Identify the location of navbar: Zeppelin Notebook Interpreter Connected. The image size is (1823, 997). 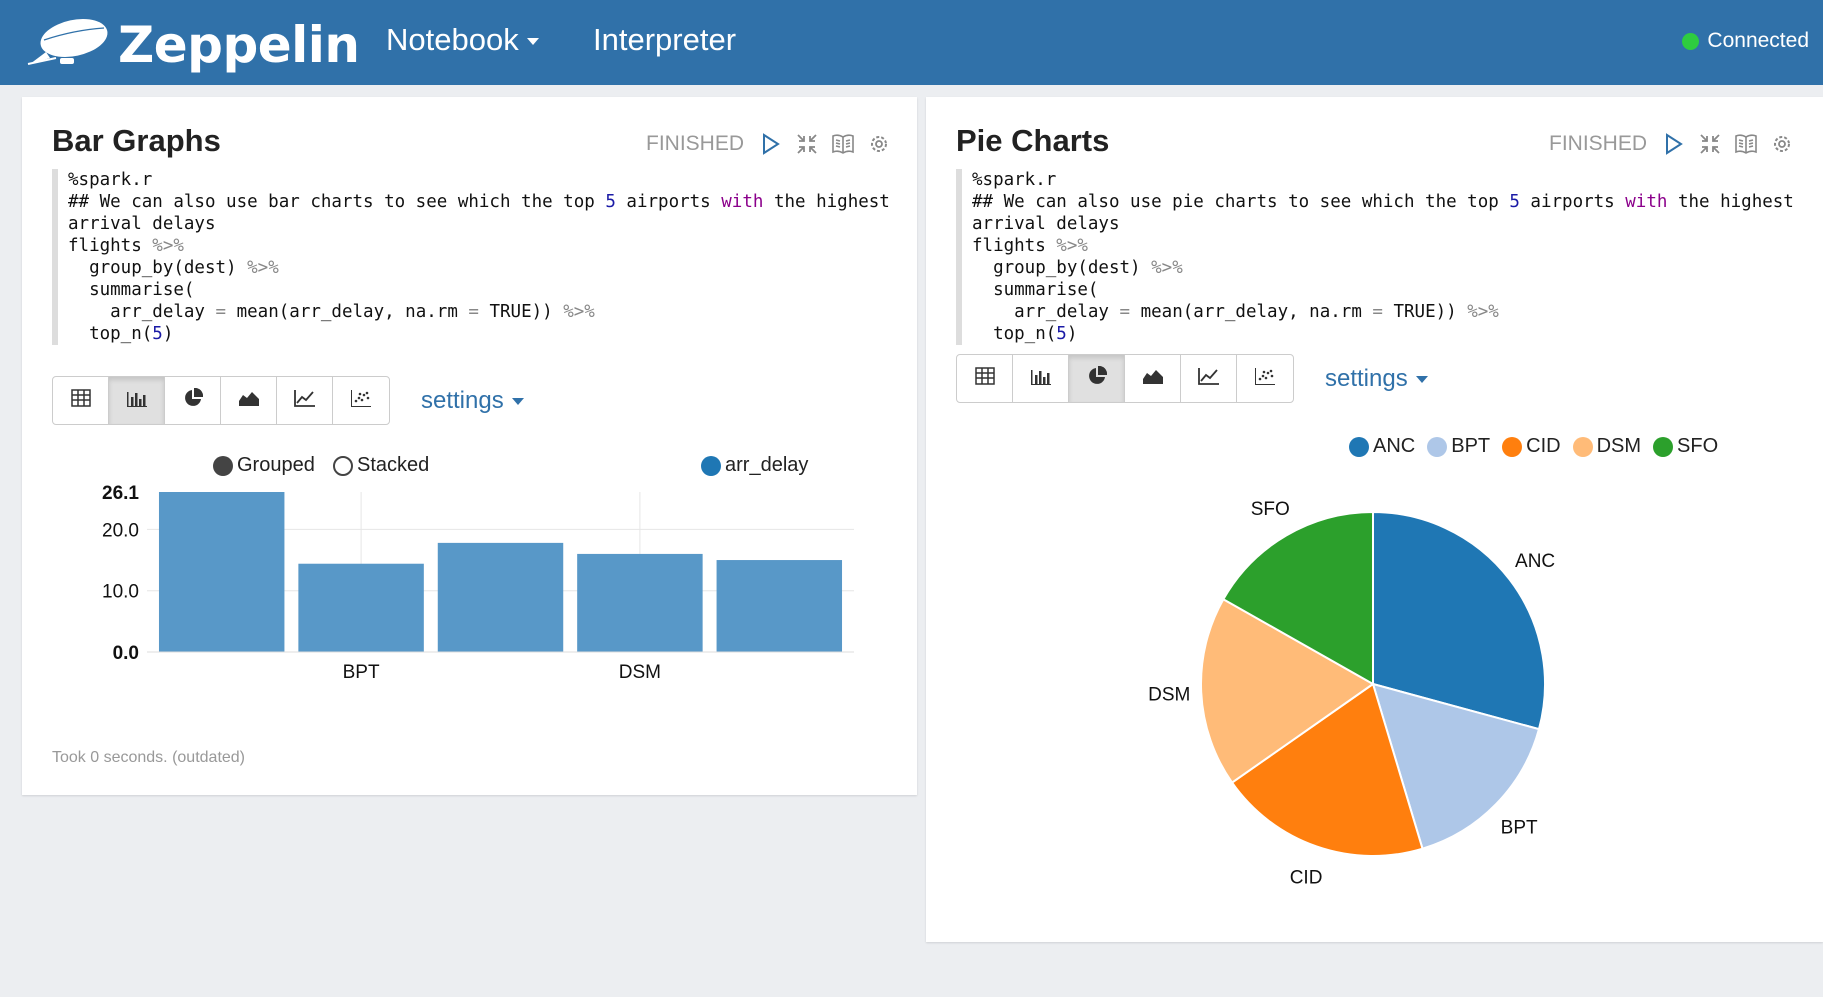
(911, 42).